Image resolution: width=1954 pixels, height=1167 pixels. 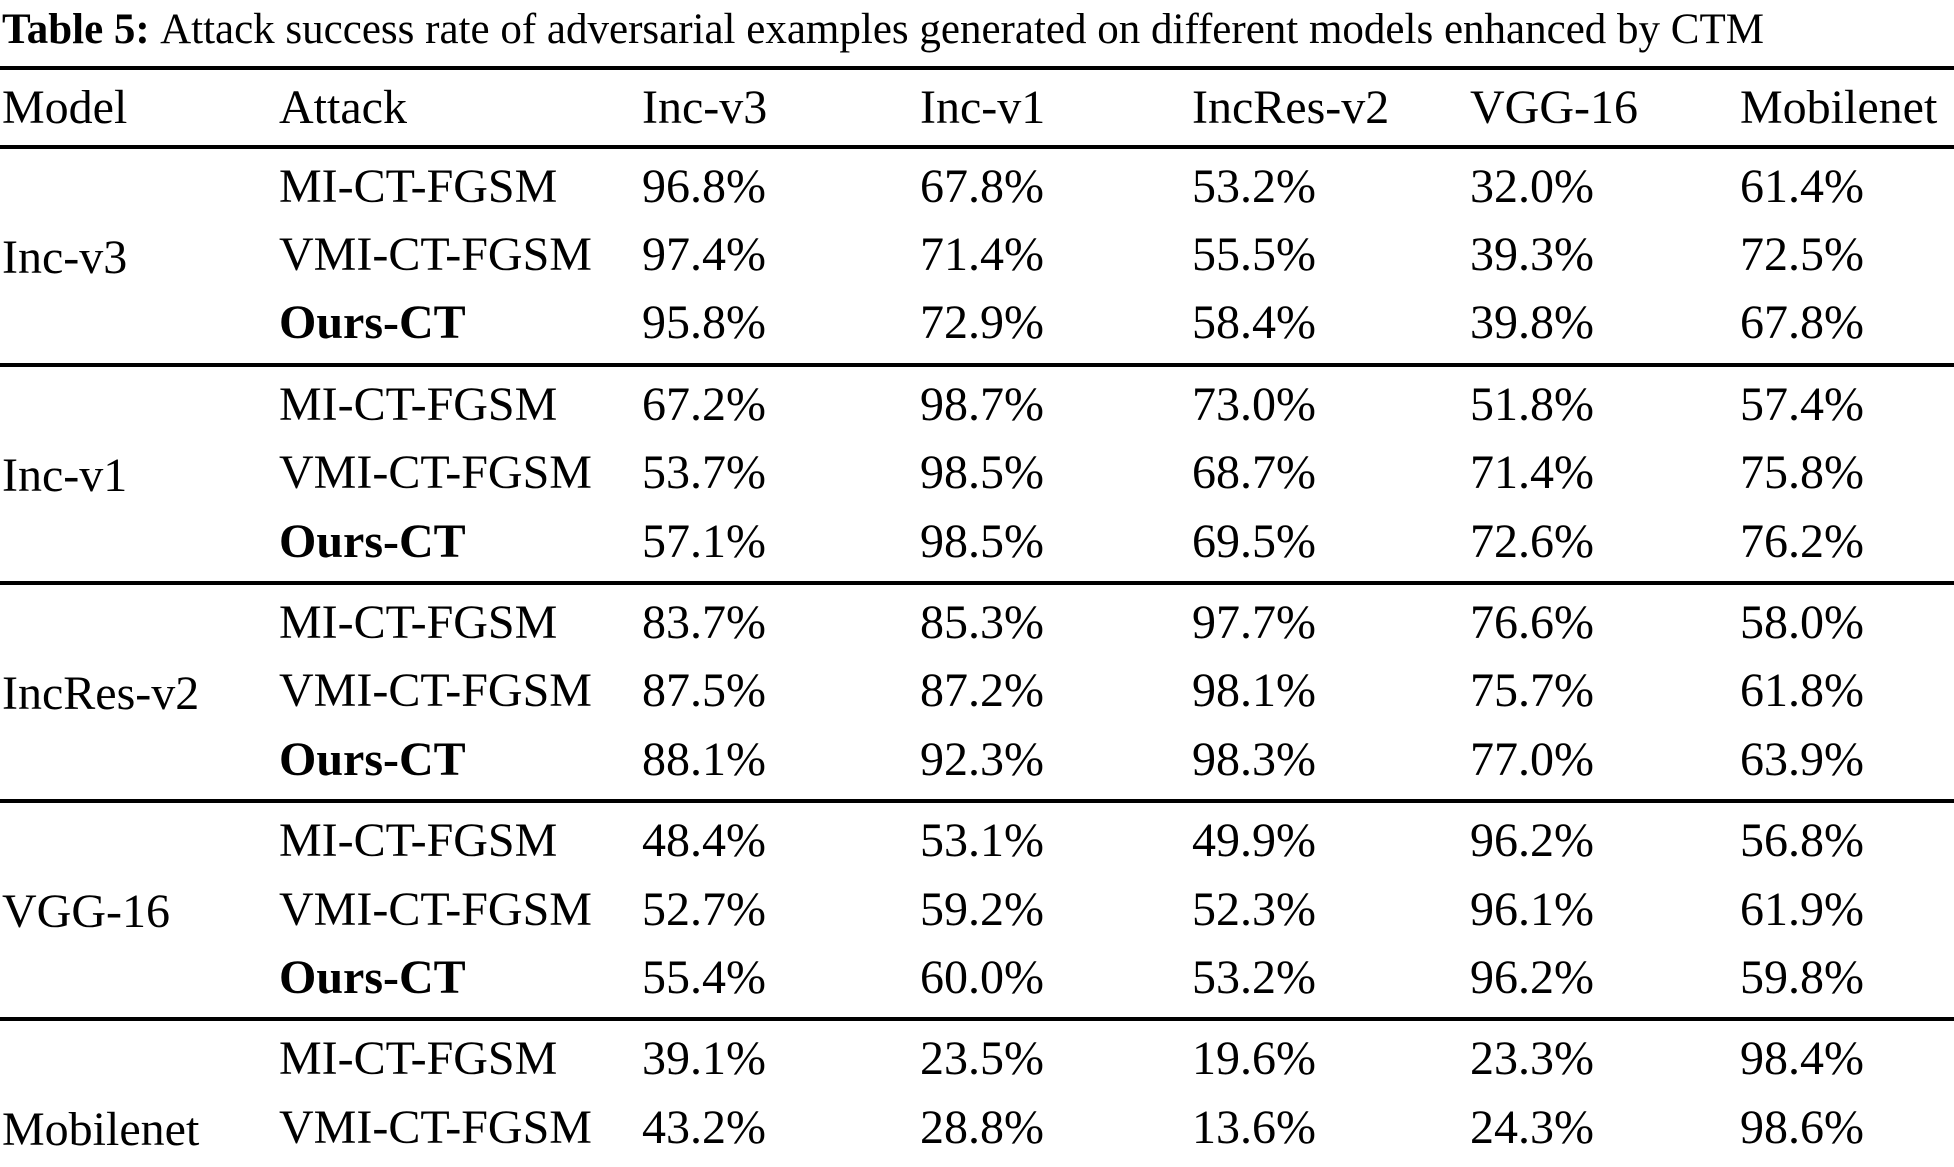 I want to click on value-cell: 57.4%, so click(x=1802, y=404).